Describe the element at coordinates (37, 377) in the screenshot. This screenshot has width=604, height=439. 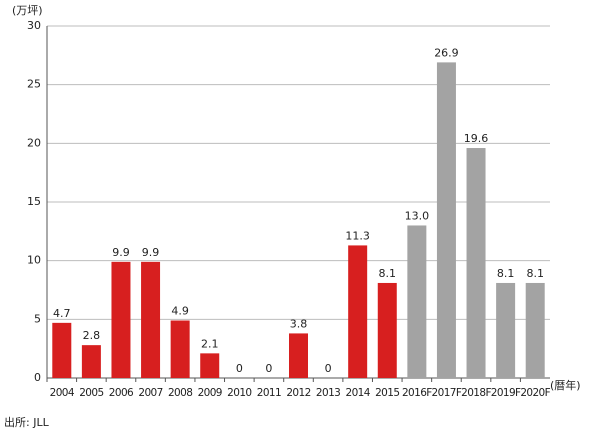
I see `y-tick-label: 0` at that location.